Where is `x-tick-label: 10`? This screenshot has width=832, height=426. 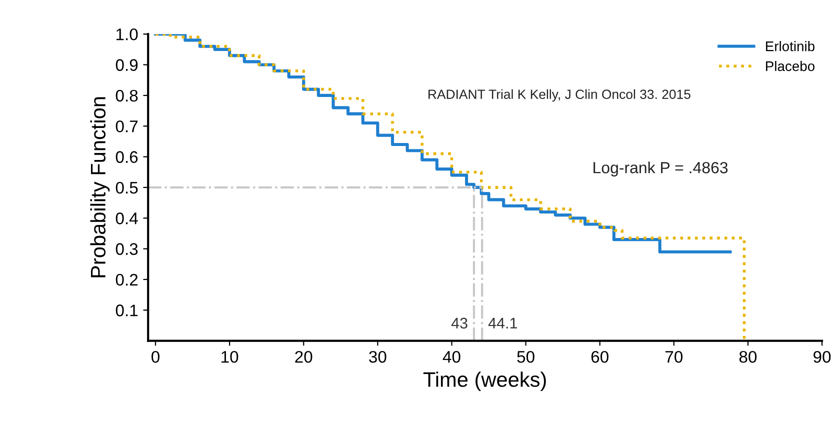 x-tick-label: 10 is located at coordinates (230, 356).